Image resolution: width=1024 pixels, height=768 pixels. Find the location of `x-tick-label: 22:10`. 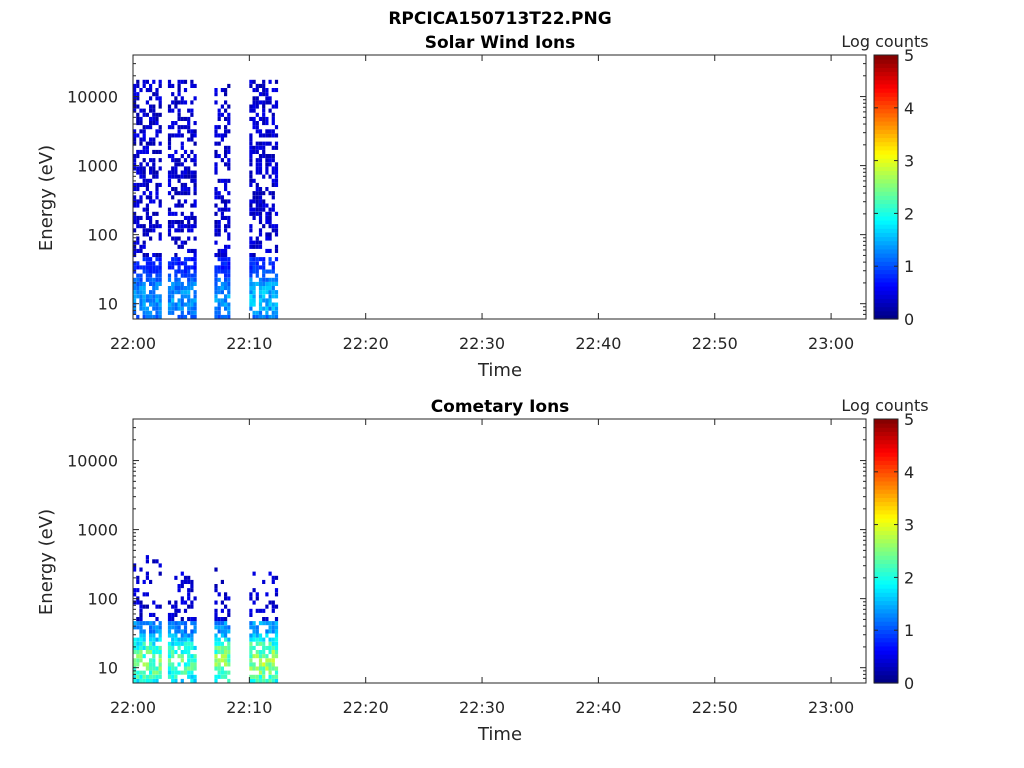

x-tick-label: 22:10 is located at coordinates (249, 343).